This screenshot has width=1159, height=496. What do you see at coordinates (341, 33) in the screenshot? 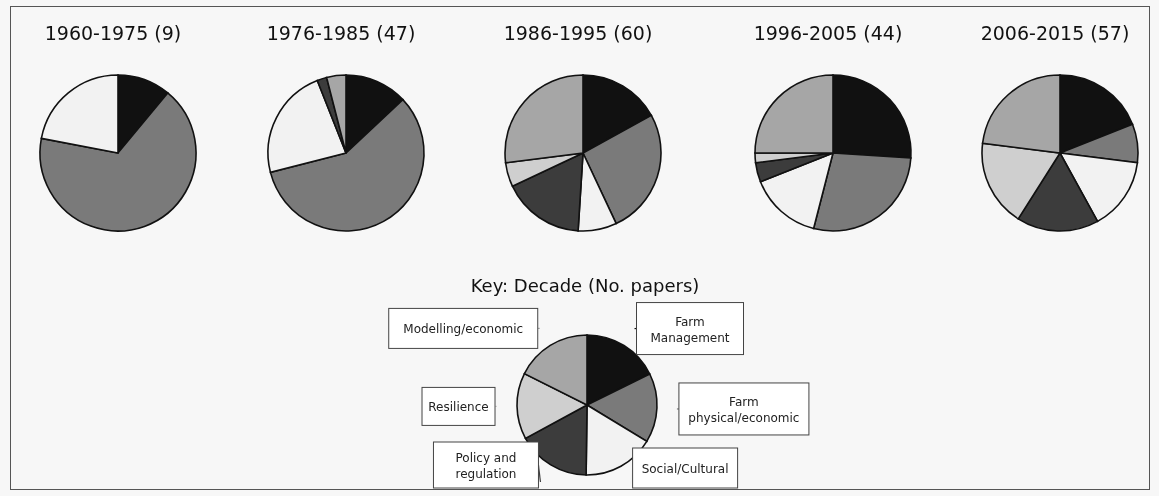
I see `chart-title: 1976-1985 (47)` at bounding box center [341, 33].